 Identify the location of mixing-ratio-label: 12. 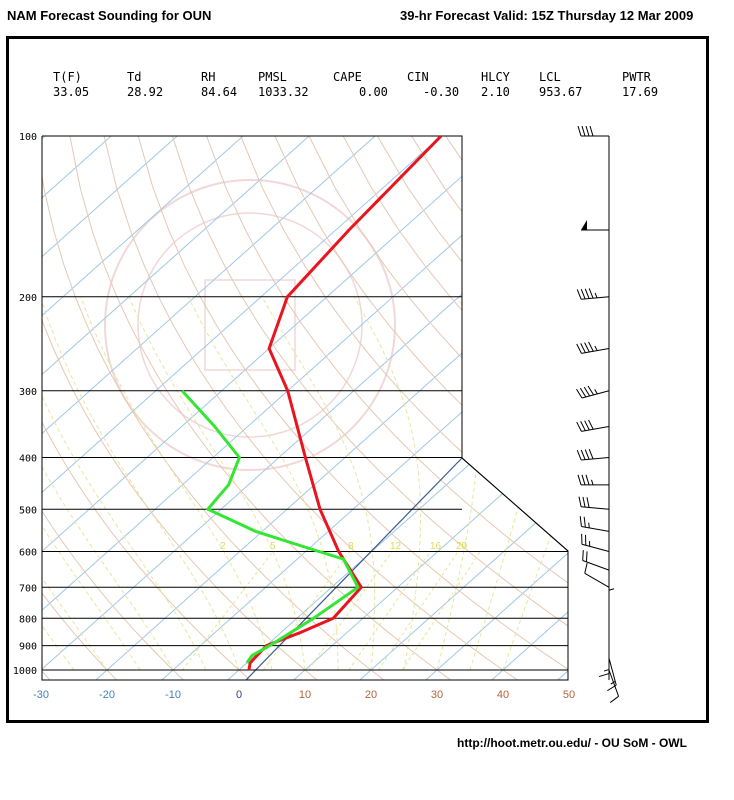
(396, 546).